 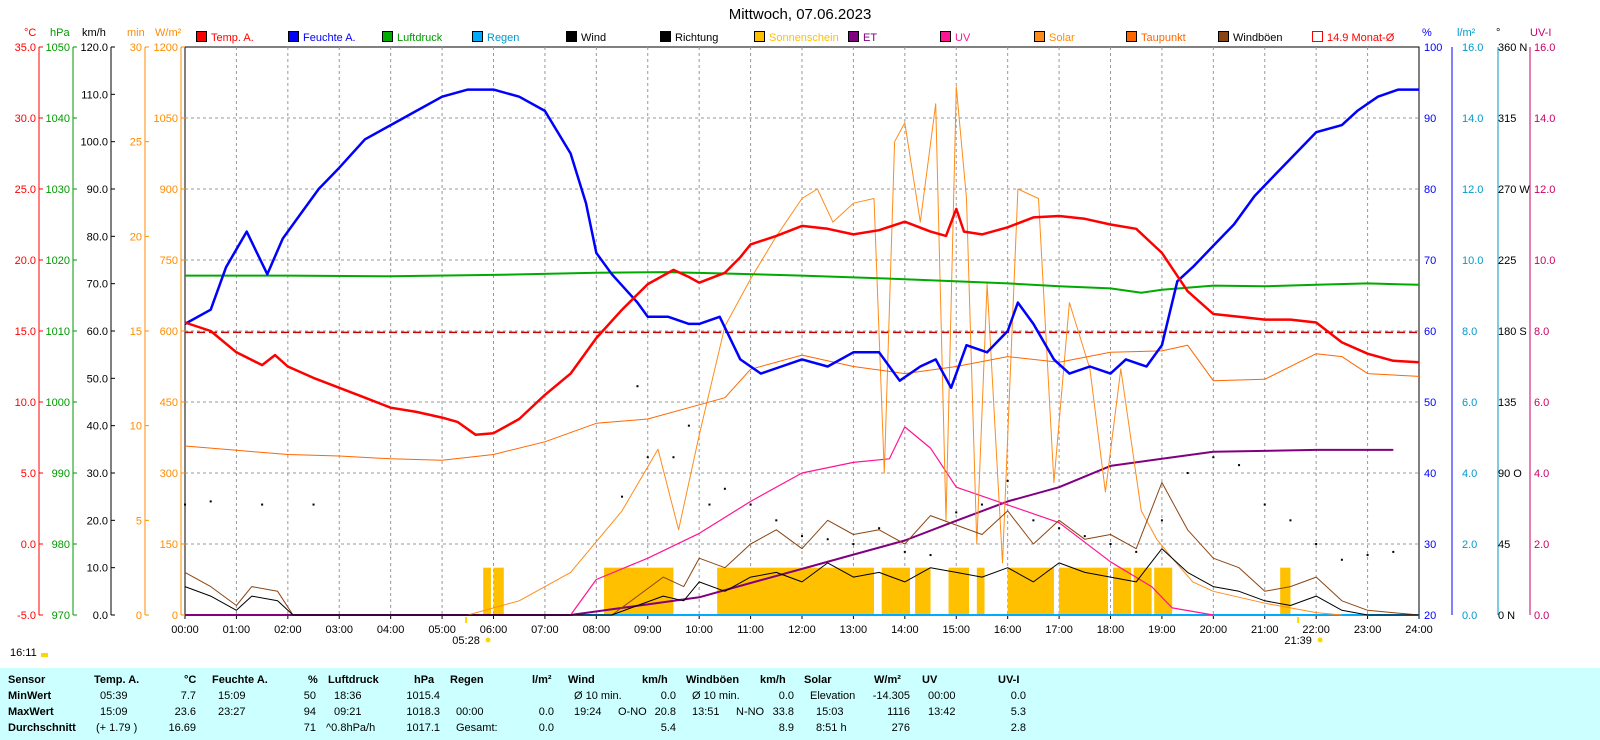 What do you see at coordinates (26, 616) in the screenshot?
I see `temp_c-tick-label: -5.0` at bounding box center [26, 616].